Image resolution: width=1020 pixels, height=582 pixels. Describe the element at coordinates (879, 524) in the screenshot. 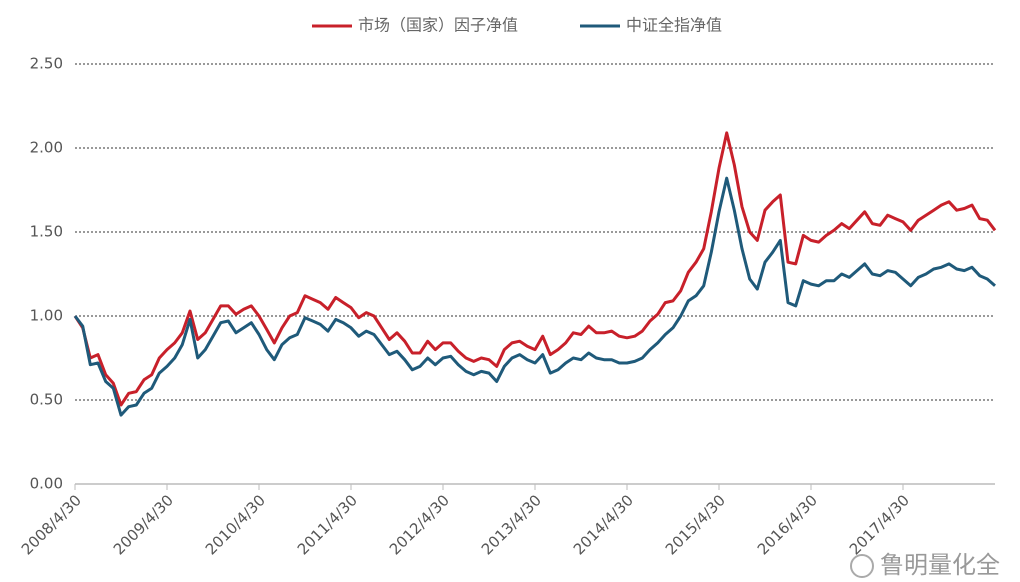

I see `x-tick-label: 2017/4/30` at that location.